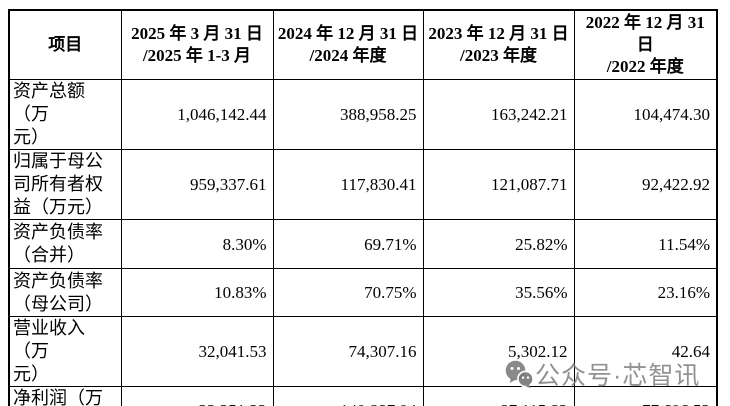 The image size is (730, 406). Describe the element at coordinates (498, 244) in the screenshot. I see `value-cell: 25.82%` at that location.